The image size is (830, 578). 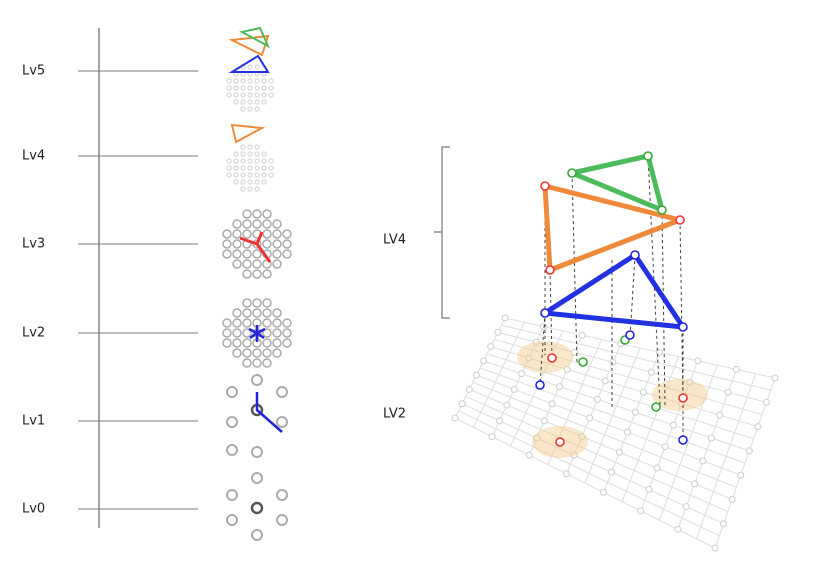 I want to click on green-triangle, so click(x=617, y=183).